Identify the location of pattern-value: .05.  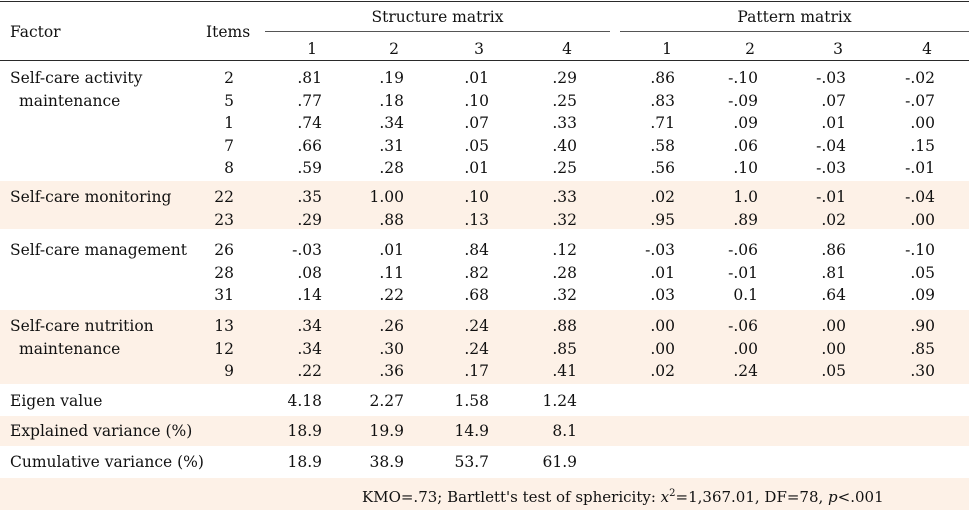
(922, 272).